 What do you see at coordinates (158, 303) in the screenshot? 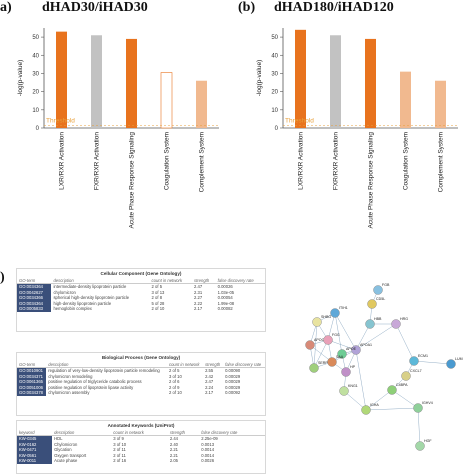
I see `cell: 5 of 28` at bounding box center [158, 303].